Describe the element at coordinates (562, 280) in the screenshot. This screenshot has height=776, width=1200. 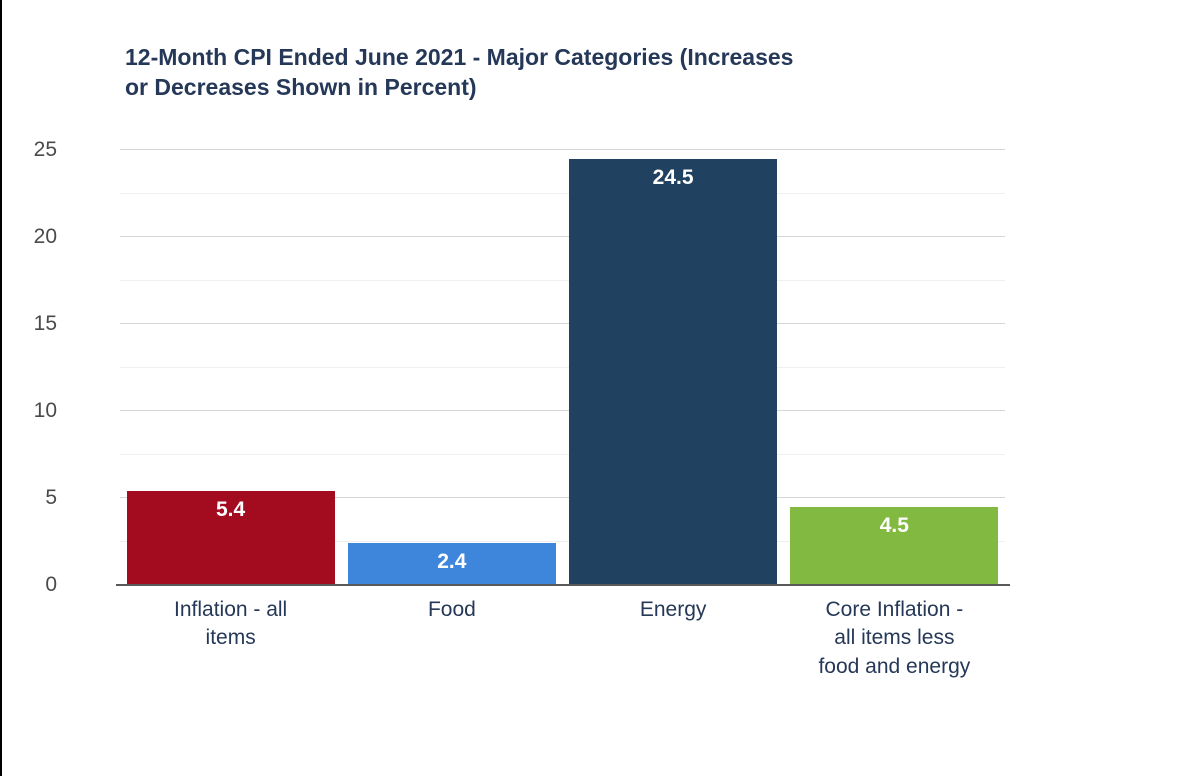
I see `gridline-minor-17.5` at that location.